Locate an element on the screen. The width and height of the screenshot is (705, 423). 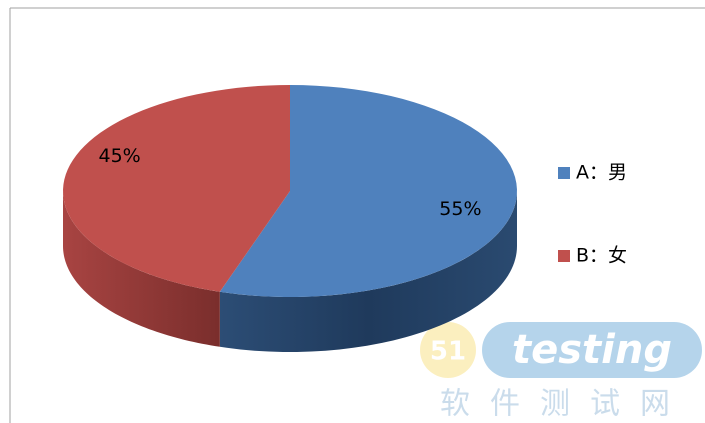
watermark-text: testing is located at coordinates (592, 350).